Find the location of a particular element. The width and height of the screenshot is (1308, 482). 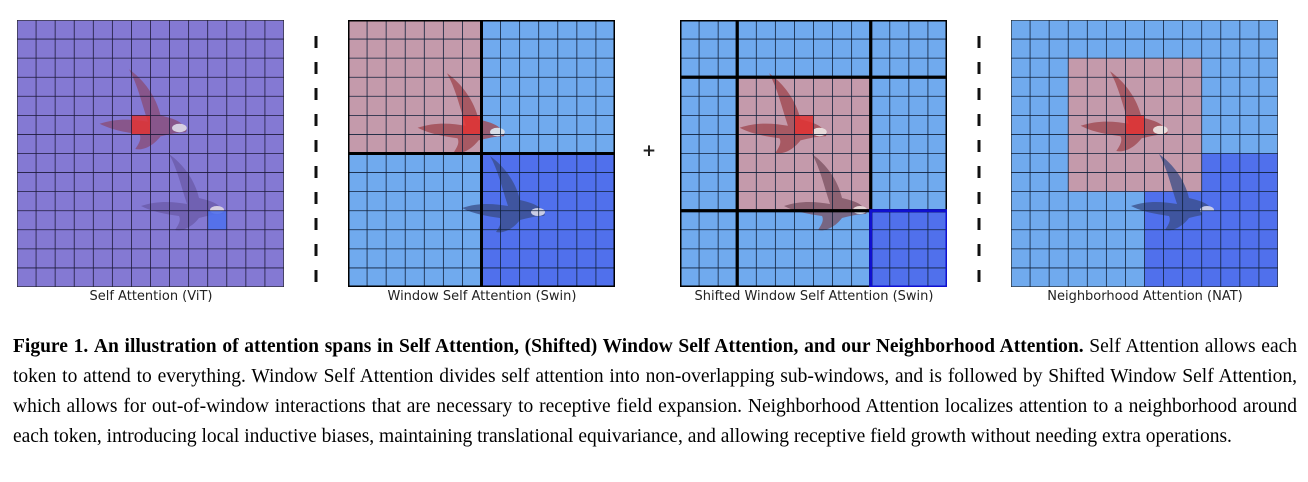

plus-symbol: + is located at coordinates (649, 151).